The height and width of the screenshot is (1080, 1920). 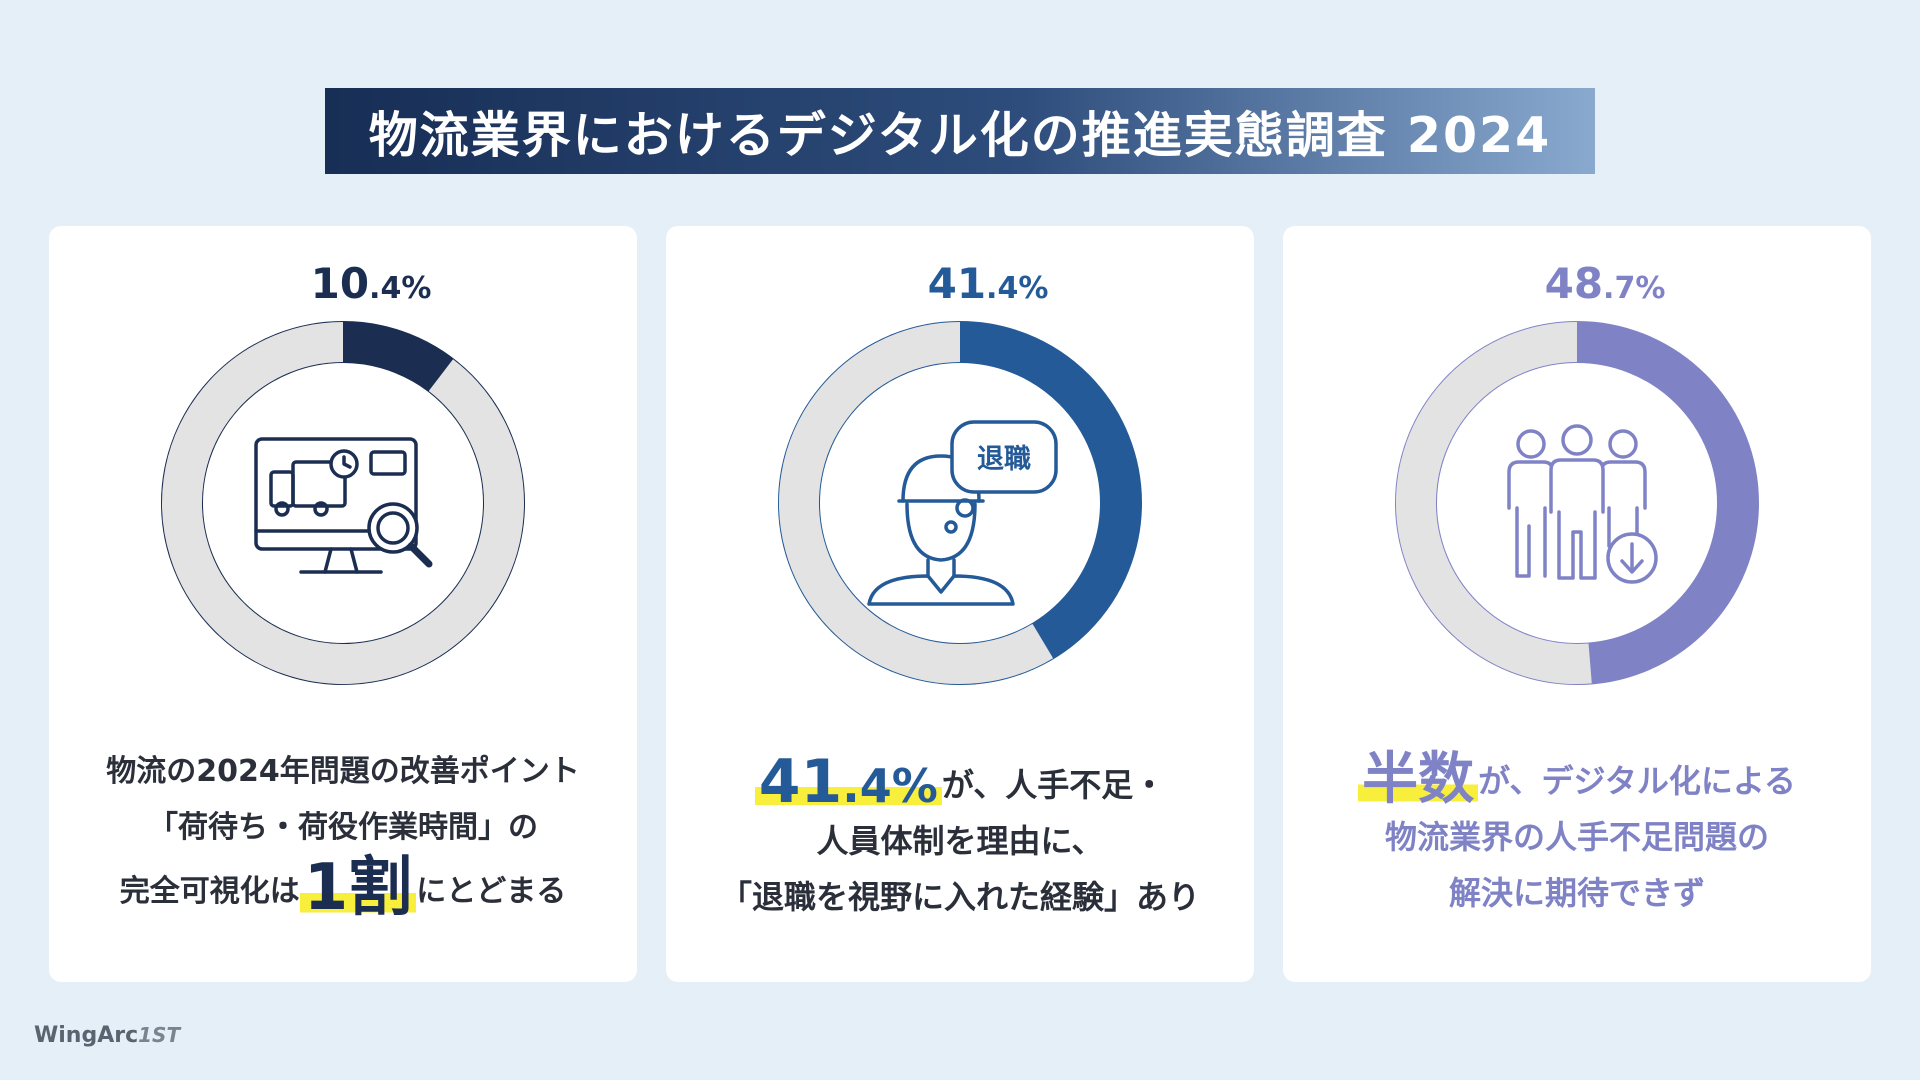 I want to click on percent-dec-1: .4%, so click(x=400, y=288).